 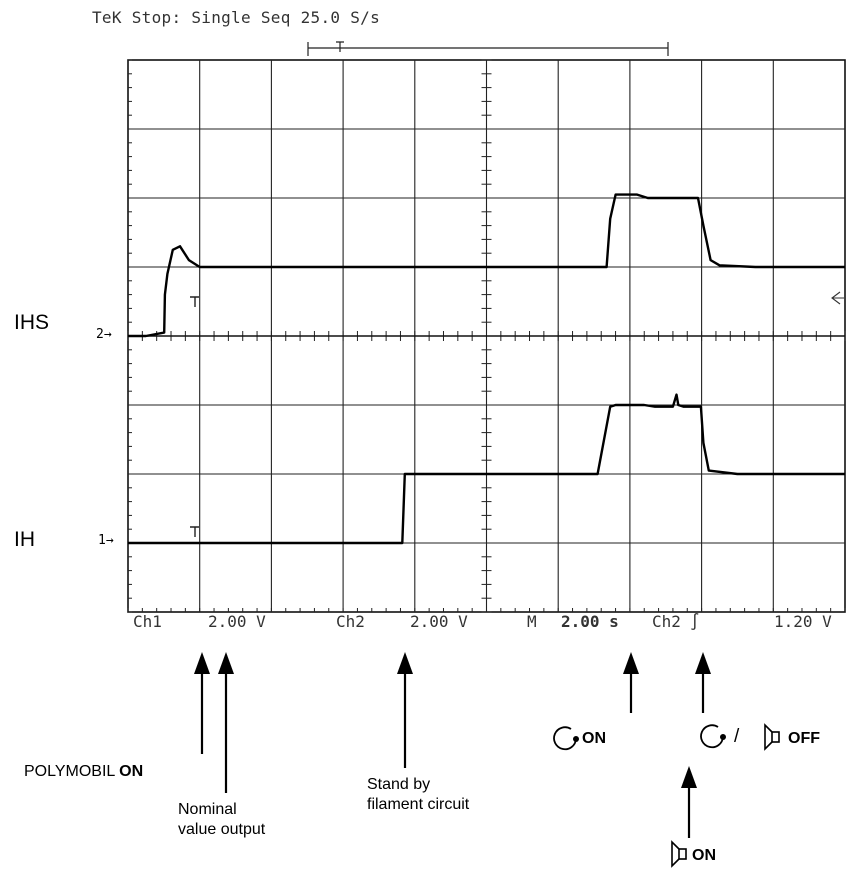 I want to click on ch1-label: Ch1, so click(x=147, y=621).